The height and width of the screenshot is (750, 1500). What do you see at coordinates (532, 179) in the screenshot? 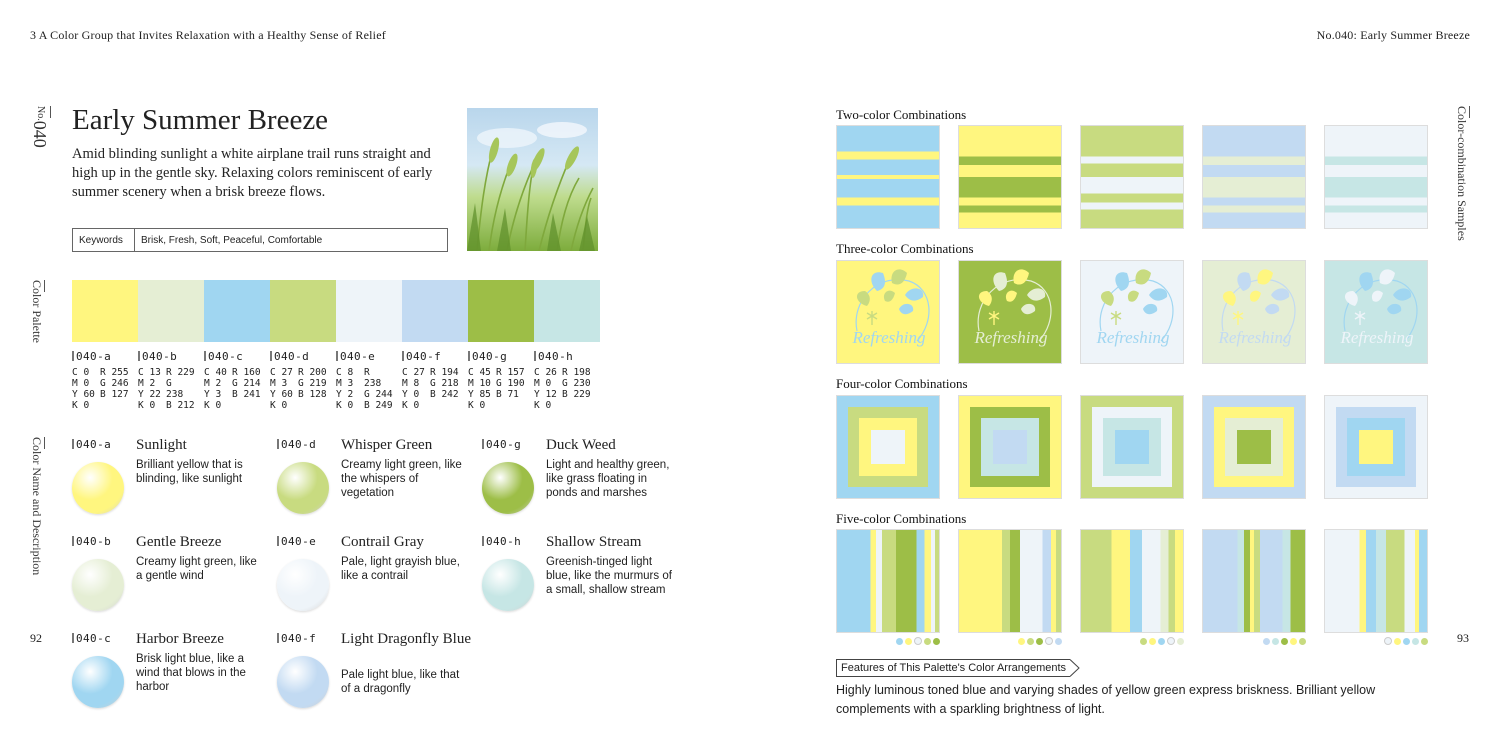
I see `wheat-photo` at bounding box center [532, 179].